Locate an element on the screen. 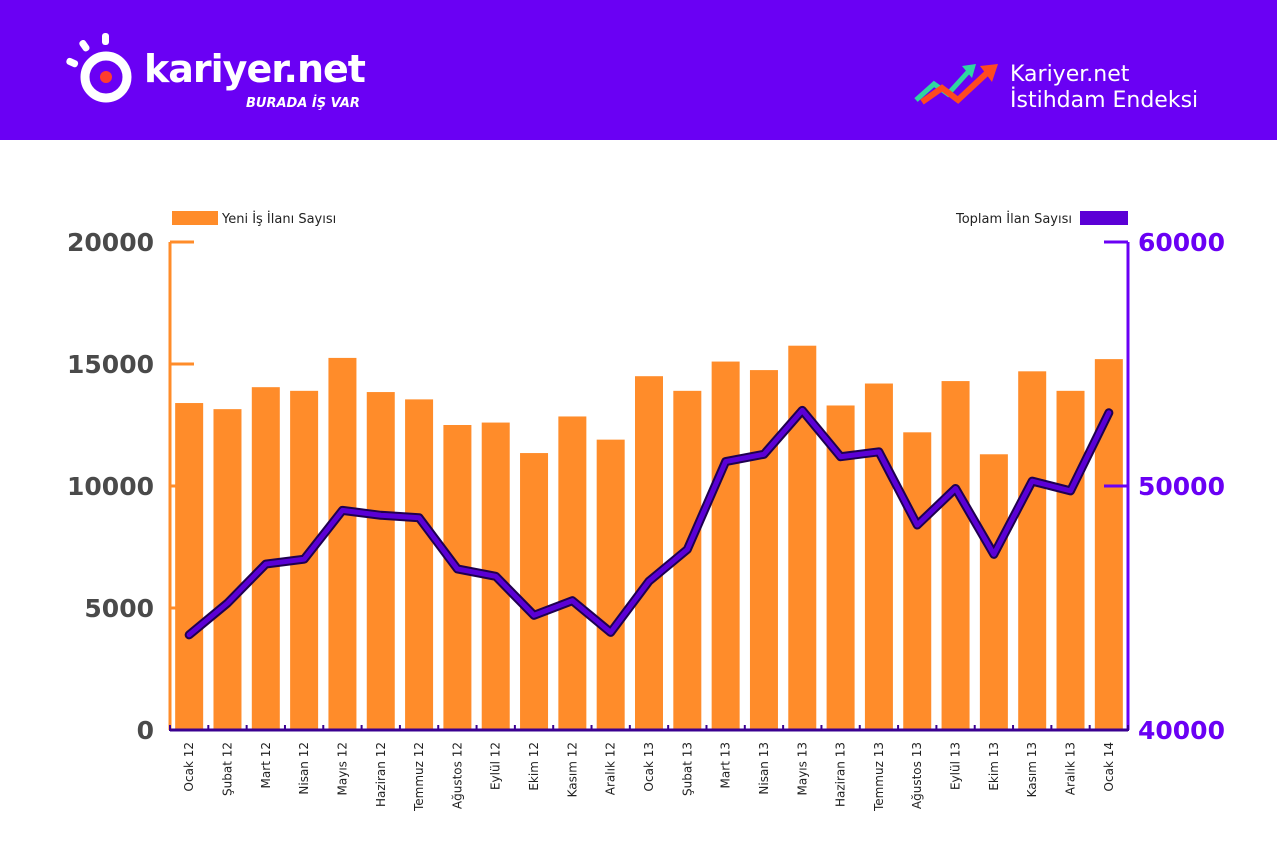  x-tick-label: Nisan 12 is located at coordinates (304, 768).